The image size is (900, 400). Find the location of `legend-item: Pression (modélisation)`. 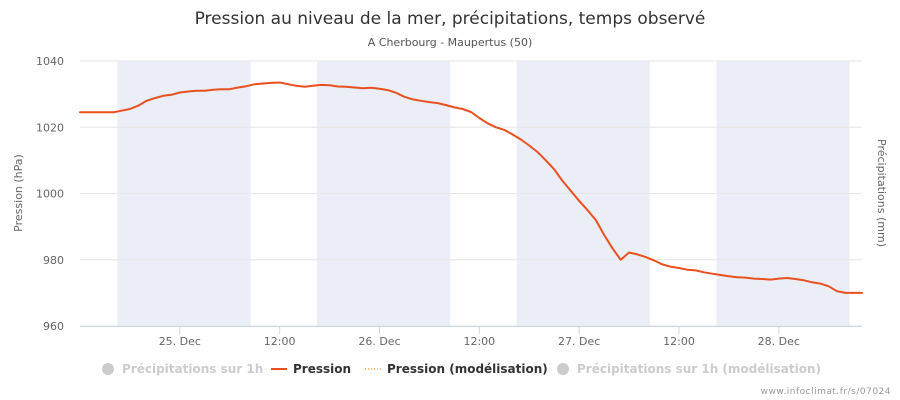

legend-item: Pression (modélisation) is located at coordinates (467, 369).